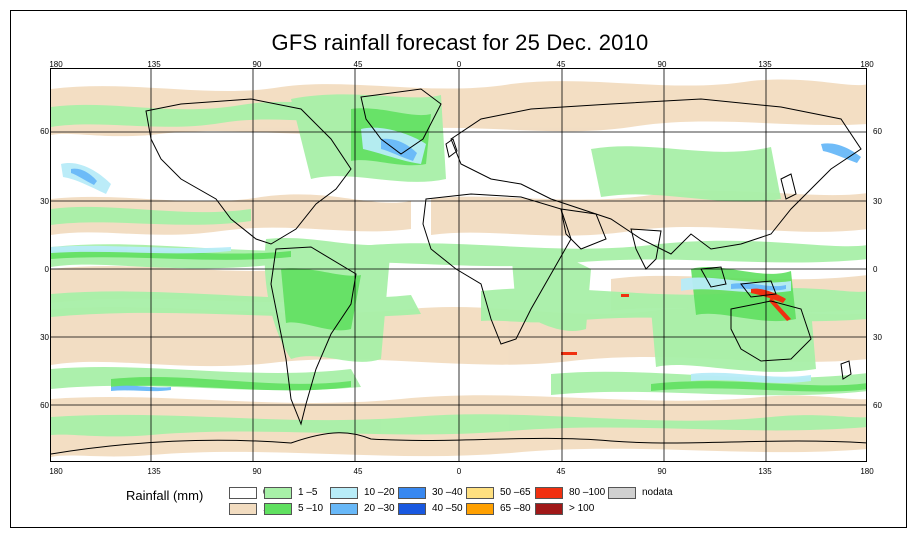 The width and height of the screenshot is (920, 539). I want to click on legend-label: 10 –20, so click(379, 492).